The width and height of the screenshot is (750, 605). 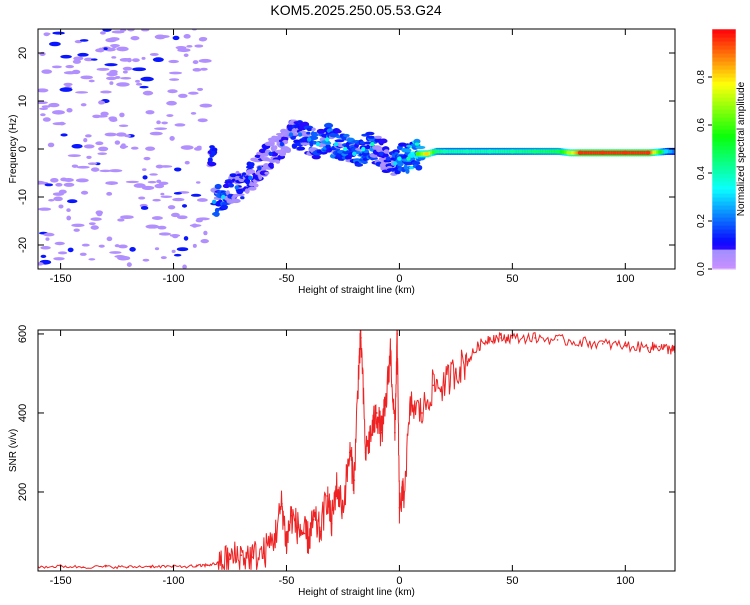 I want to click on snr-x-tick-label: 50, so click(x=512, y=581).